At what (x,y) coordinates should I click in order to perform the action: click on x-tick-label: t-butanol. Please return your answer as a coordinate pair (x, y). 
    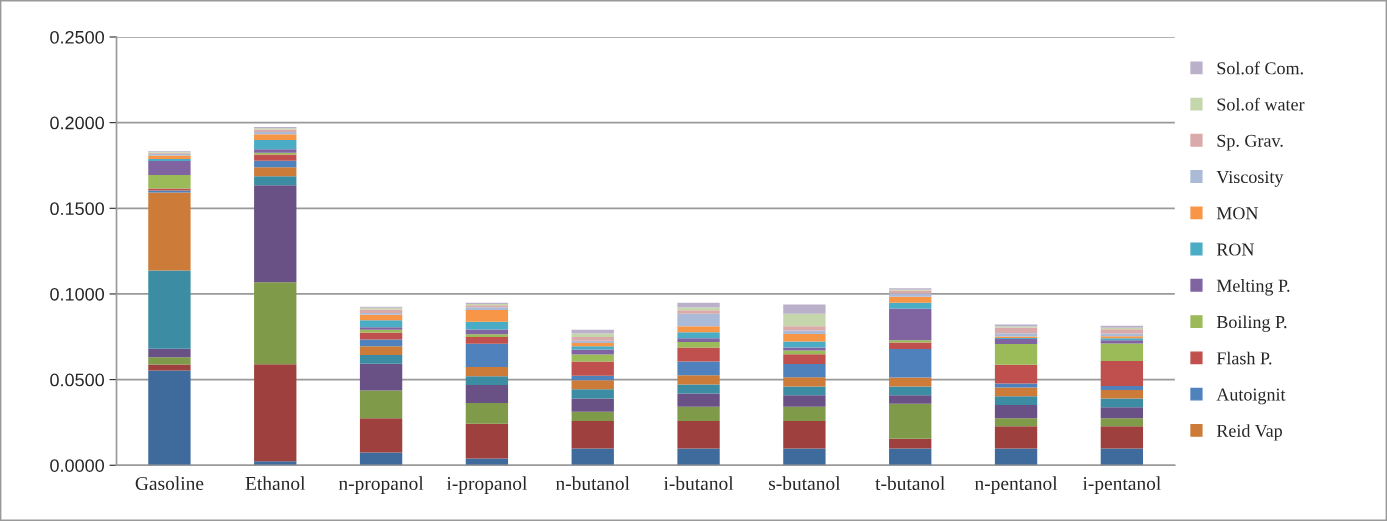
    Looking at the image, I should click on (910, 483).